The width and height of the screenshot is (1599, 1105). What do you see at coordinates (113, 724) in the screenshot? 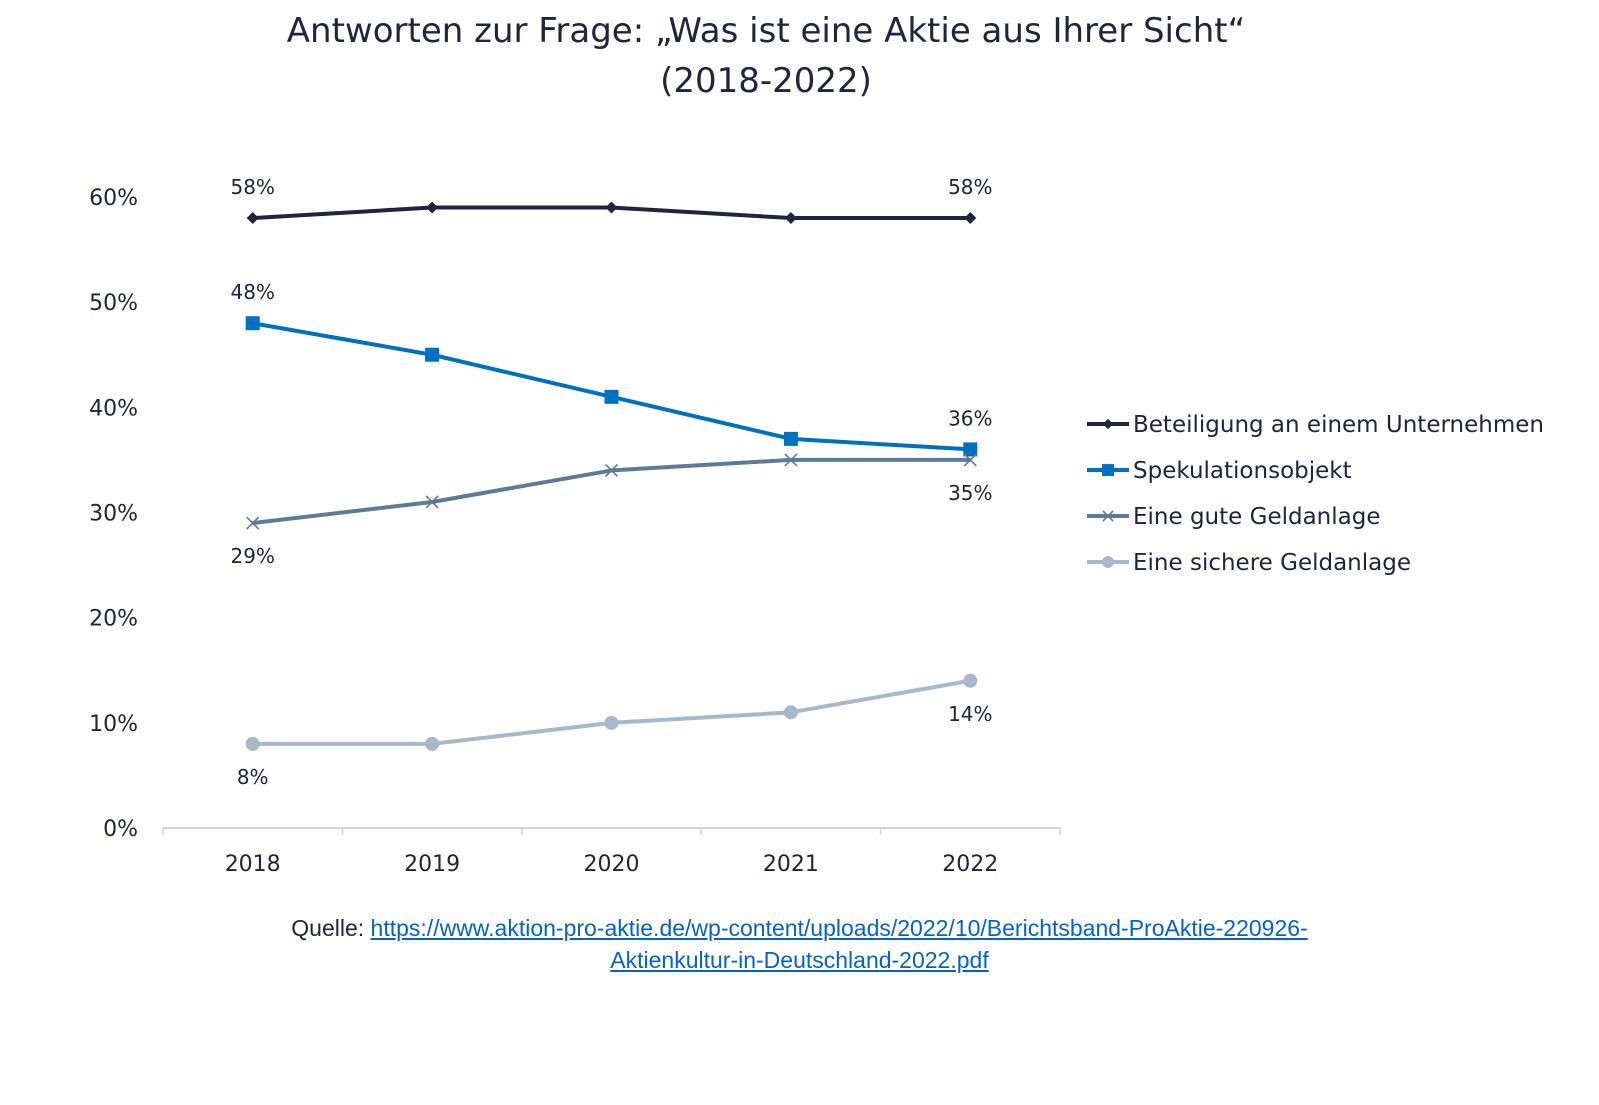
I see `y-tick-label: 10%` at bounding box center [113, 724].